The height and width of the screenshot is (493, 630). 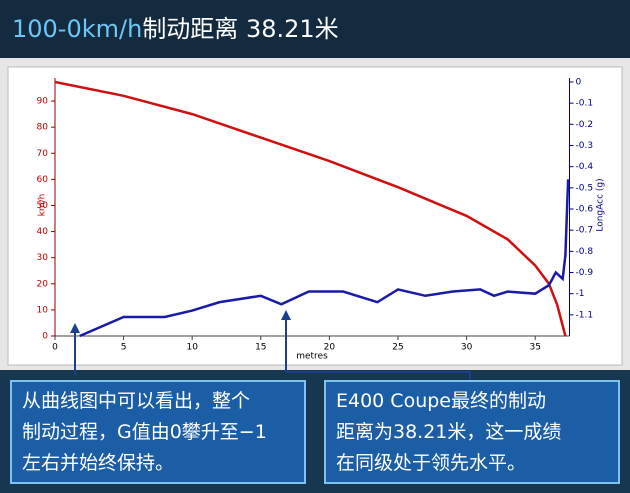 What do you see at coordinates (43, 232) in the screenshot?
I see `y-tick-label: 40` at bounding box center [43, 232].